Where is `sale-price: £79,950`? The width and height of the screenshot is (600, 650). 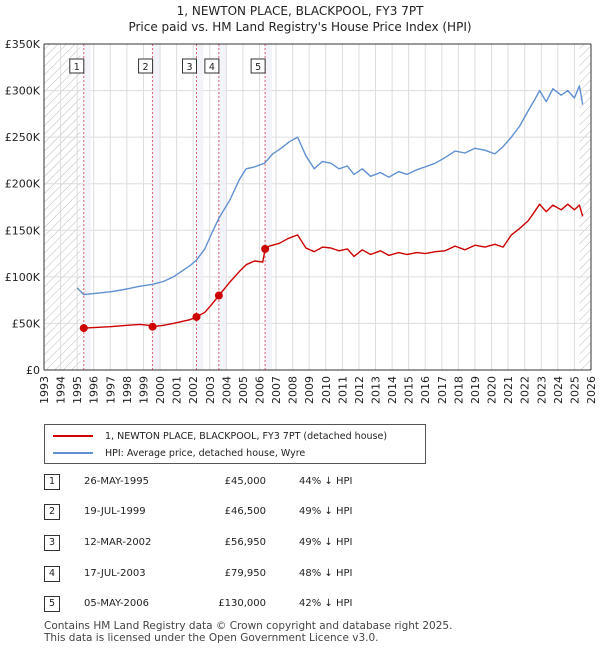
sale-price: £79,950 is located at coordinates (245, 573).